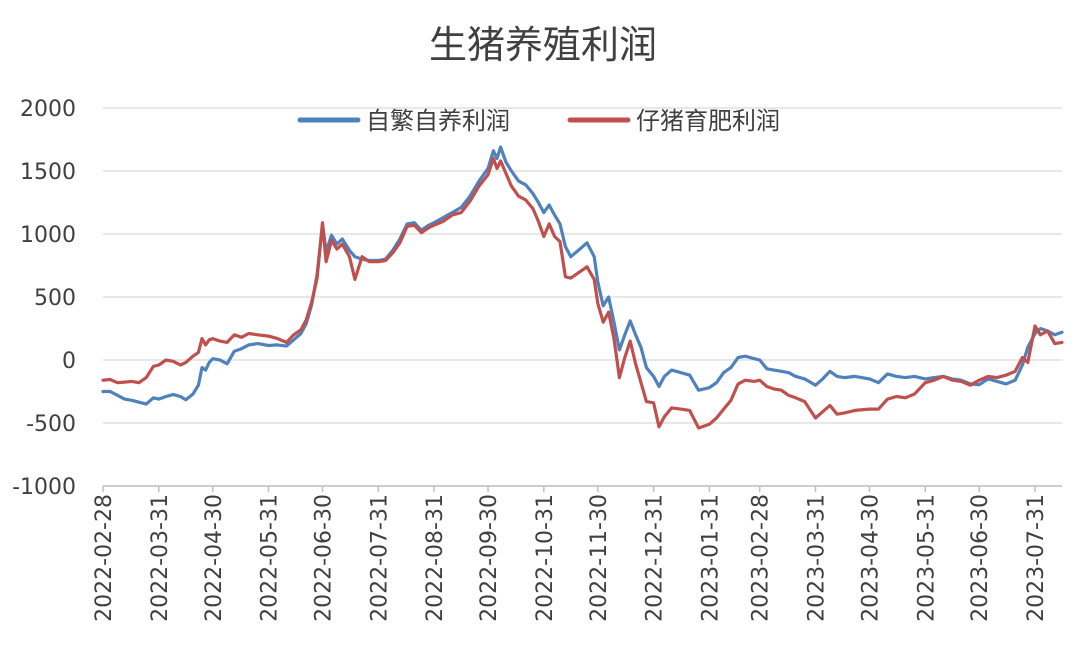 The image size is (1080, 647). What do you see at coordinates (48, 109) in the screenshot?
I see `y-tick-label: 2000` at bounding box center [48, 109].